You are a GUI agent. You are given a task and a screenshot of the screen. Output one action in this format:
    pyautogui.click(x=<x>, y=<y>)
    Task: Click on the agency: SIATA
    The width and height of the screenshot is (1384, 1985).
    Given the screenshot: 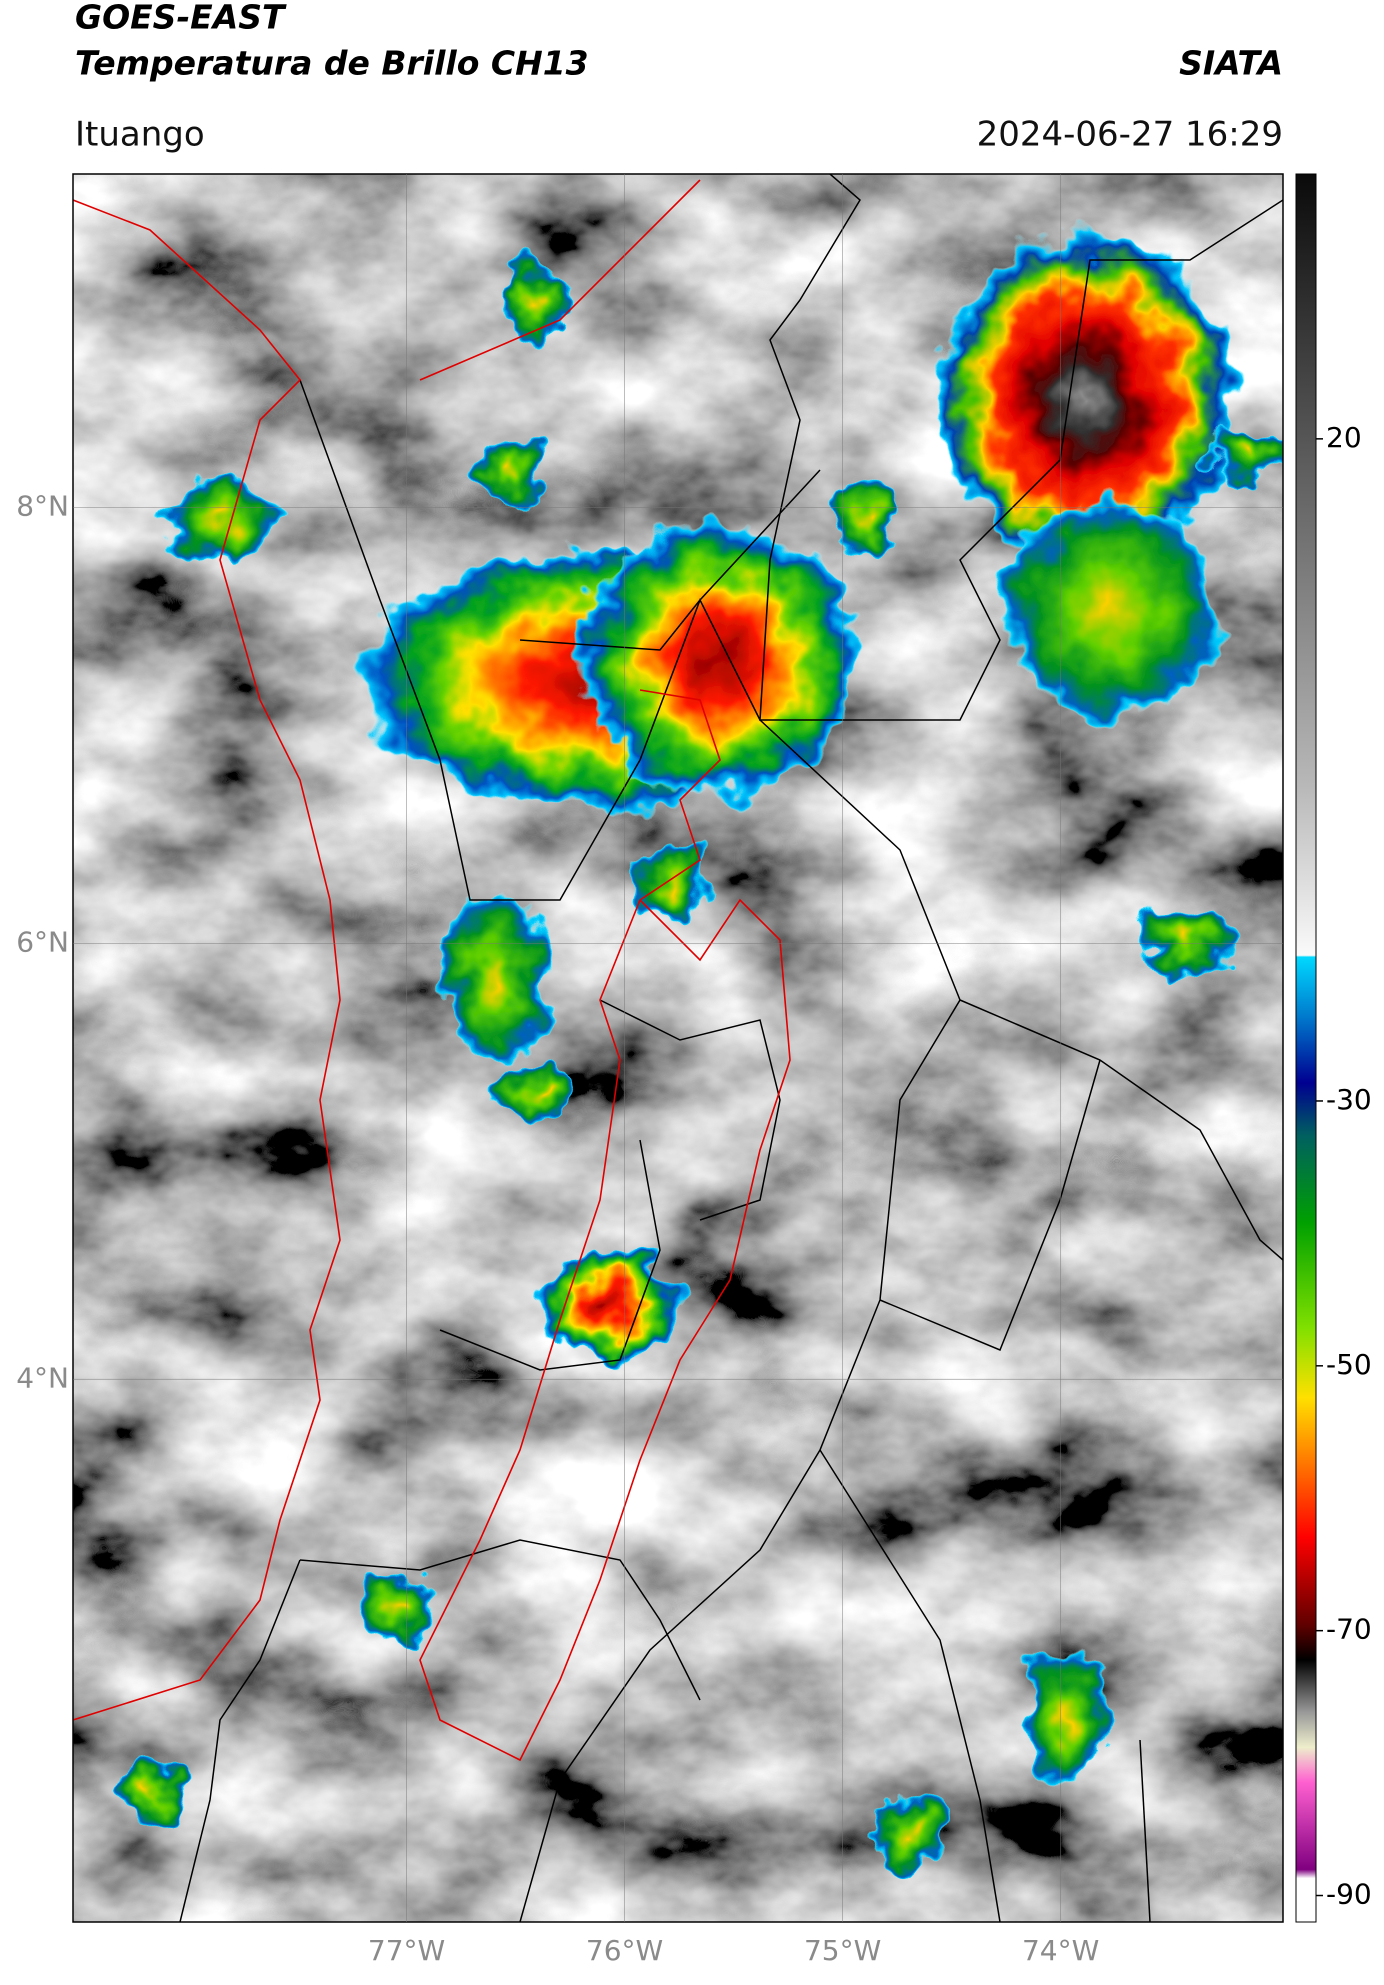 What is the action you would take?
    pyautogui.click(x=1231, y=63)
    